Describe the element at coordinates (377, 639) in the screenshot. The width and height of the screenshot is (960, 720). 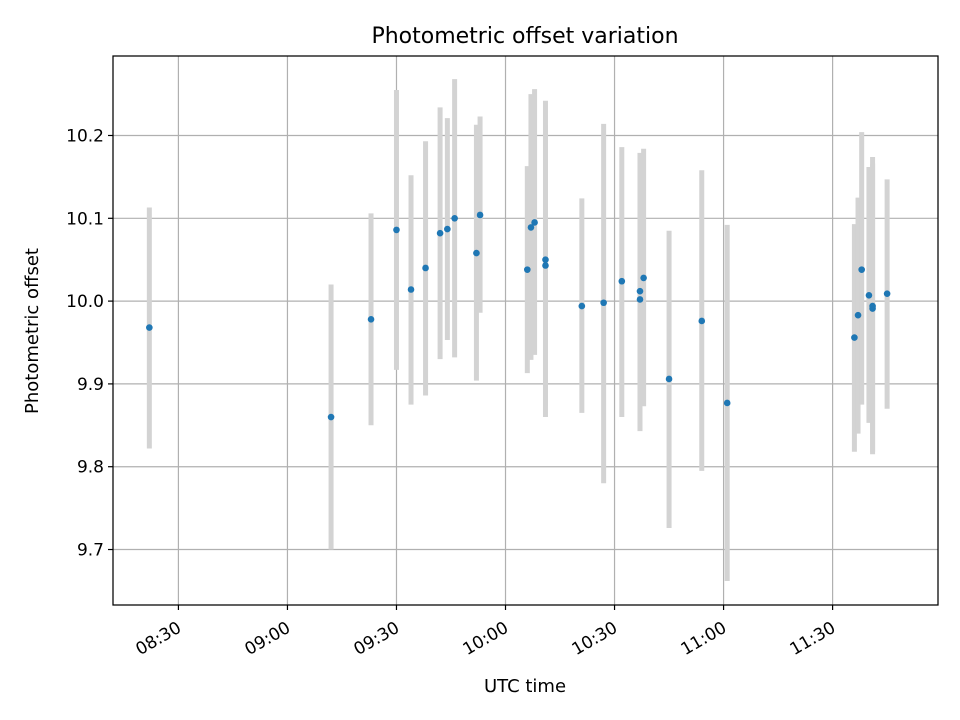
I see `x-tick-label: 09:30` at that location.